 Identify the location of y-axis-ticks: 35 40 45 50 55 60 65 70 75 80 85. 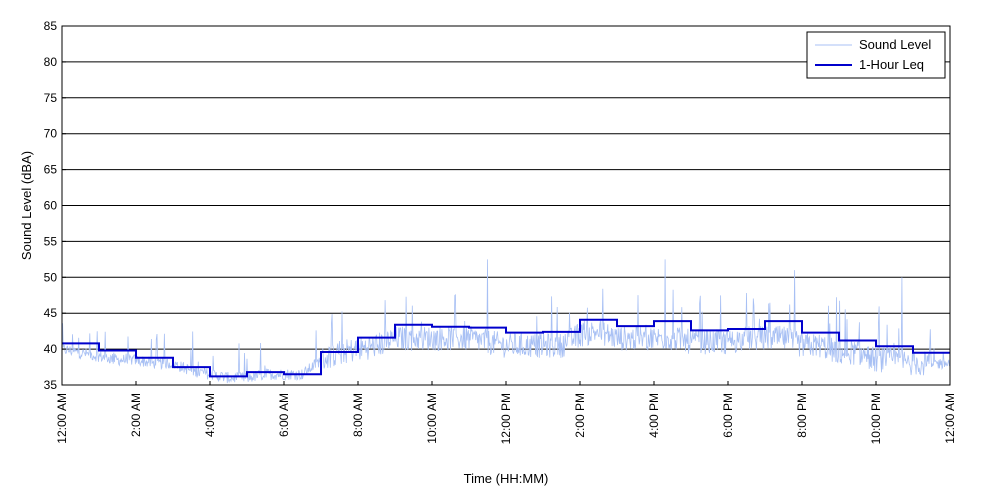
(55, 205).